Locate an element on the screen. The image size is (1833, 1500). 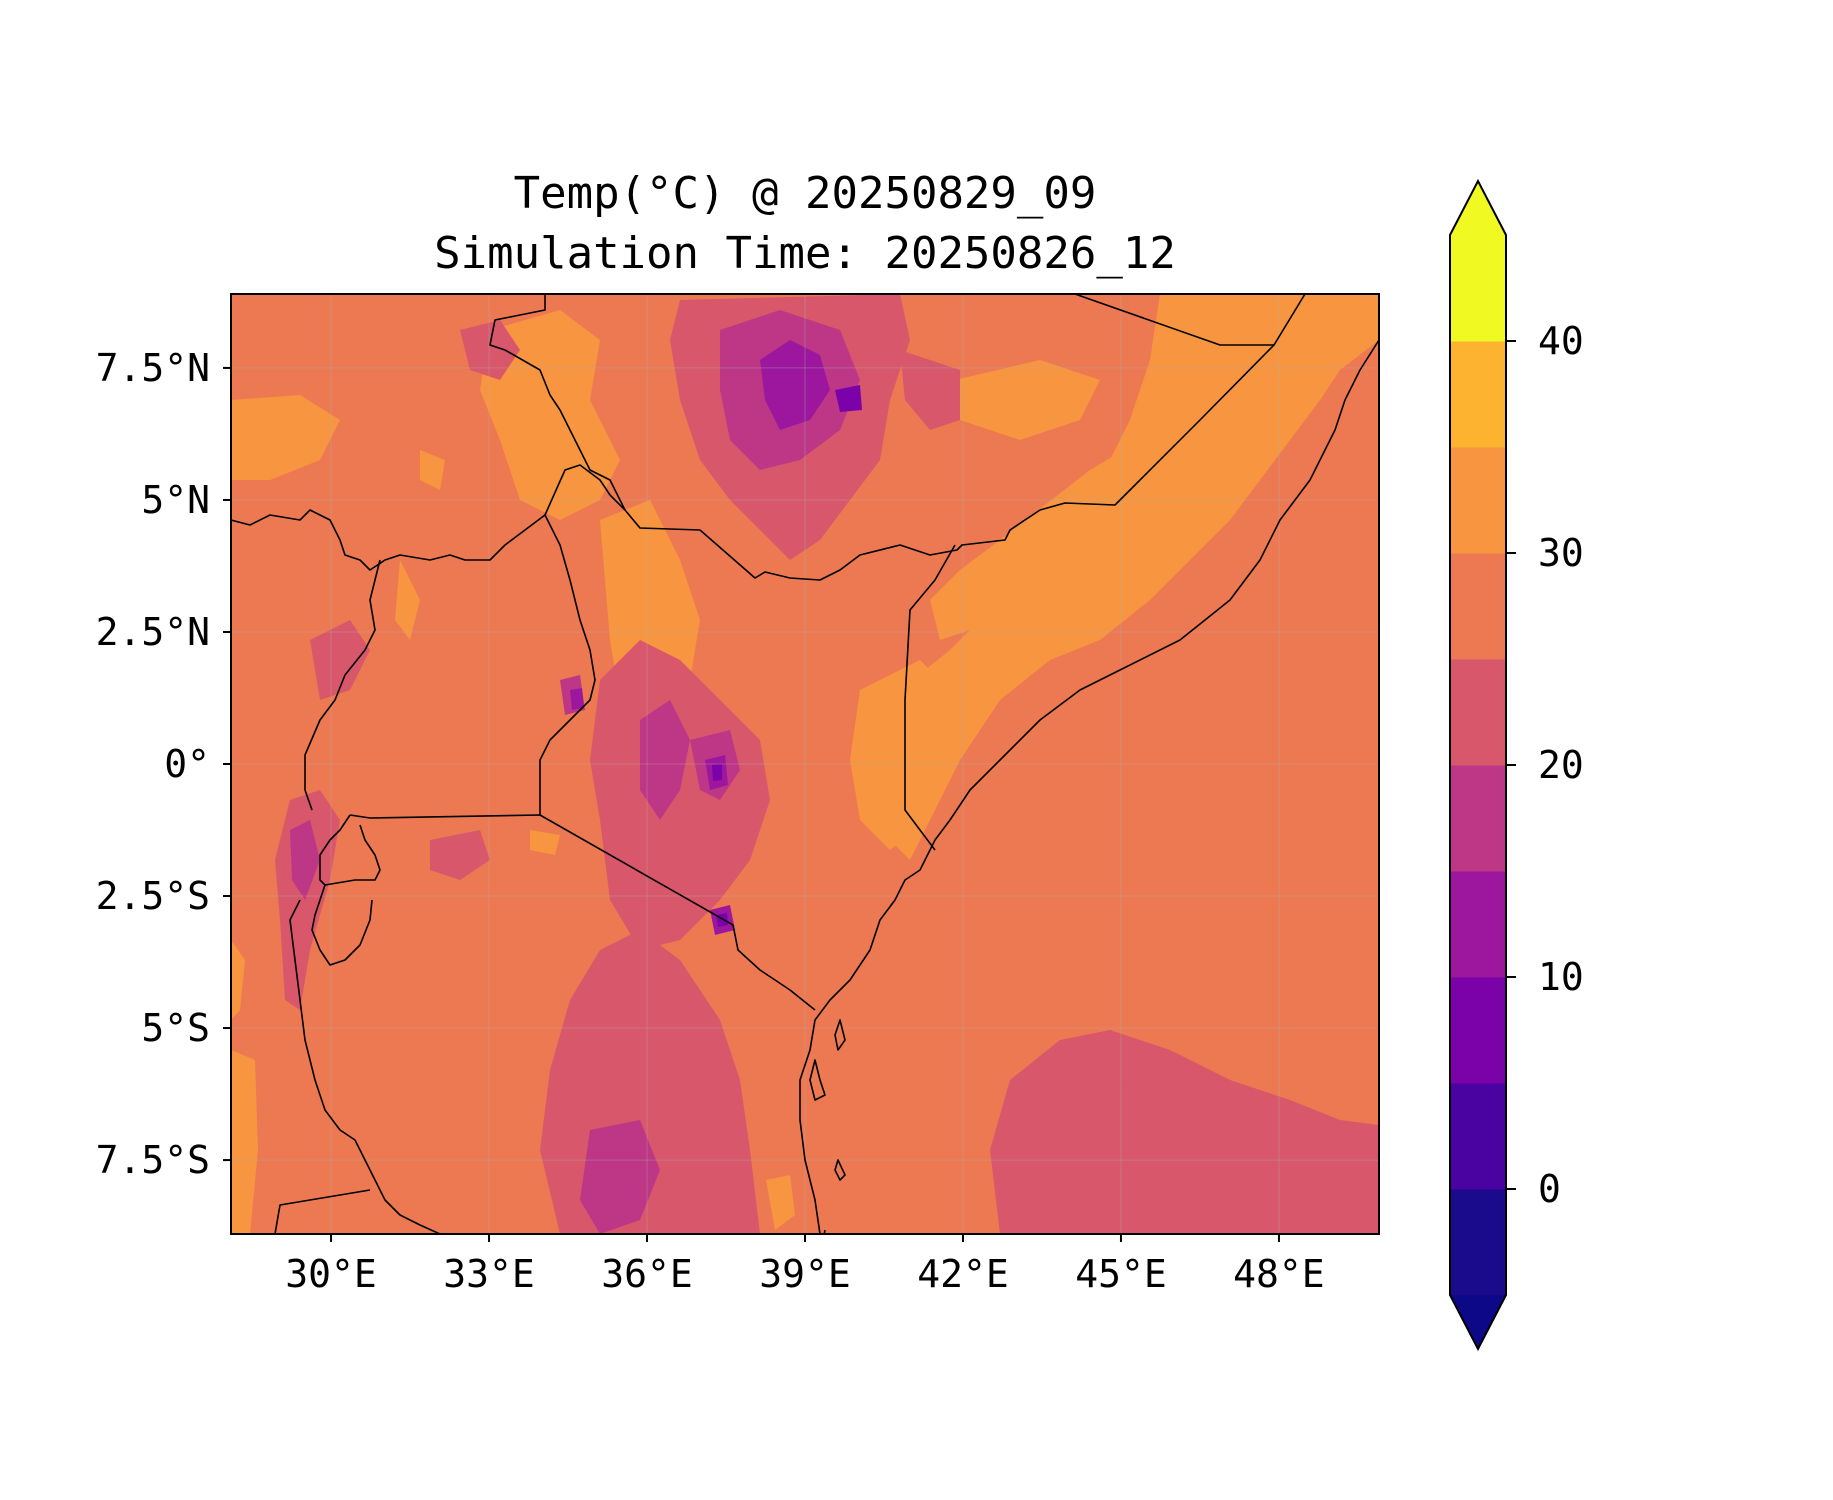
colorbar-extend-under is located at coordinates (1478, 1322).